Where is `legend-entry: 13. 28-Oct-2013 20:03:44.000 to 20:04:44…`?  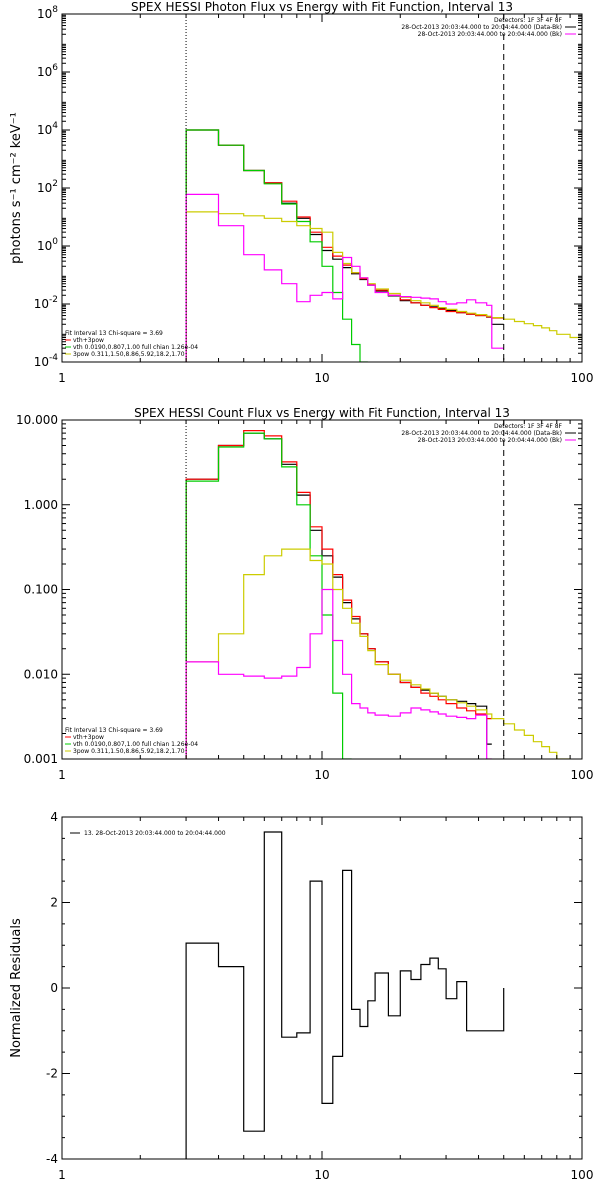
legend-entry: 13. 28-Oct-2013 20:03:44.000 to 20:04:44… is located at coordinates (155, 833).